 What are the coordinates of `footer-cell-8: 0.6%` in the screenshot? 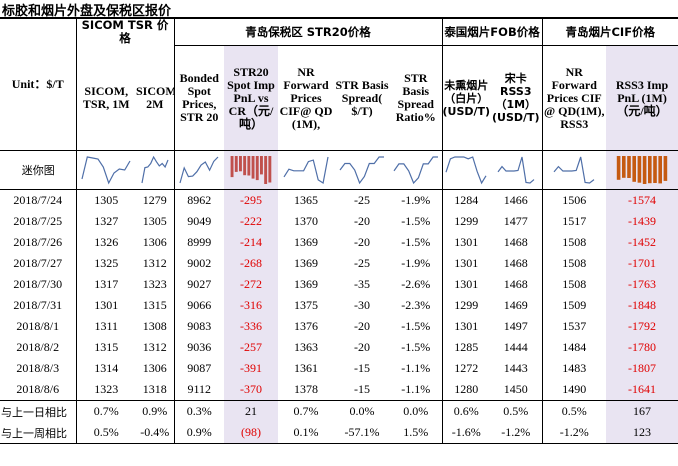 It's located at (466, 411).